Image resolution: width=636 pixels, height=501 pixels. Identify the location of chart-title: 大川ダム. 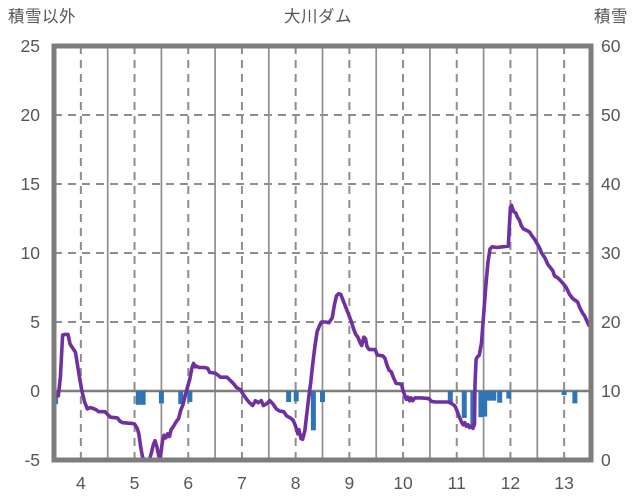
(318, 17).